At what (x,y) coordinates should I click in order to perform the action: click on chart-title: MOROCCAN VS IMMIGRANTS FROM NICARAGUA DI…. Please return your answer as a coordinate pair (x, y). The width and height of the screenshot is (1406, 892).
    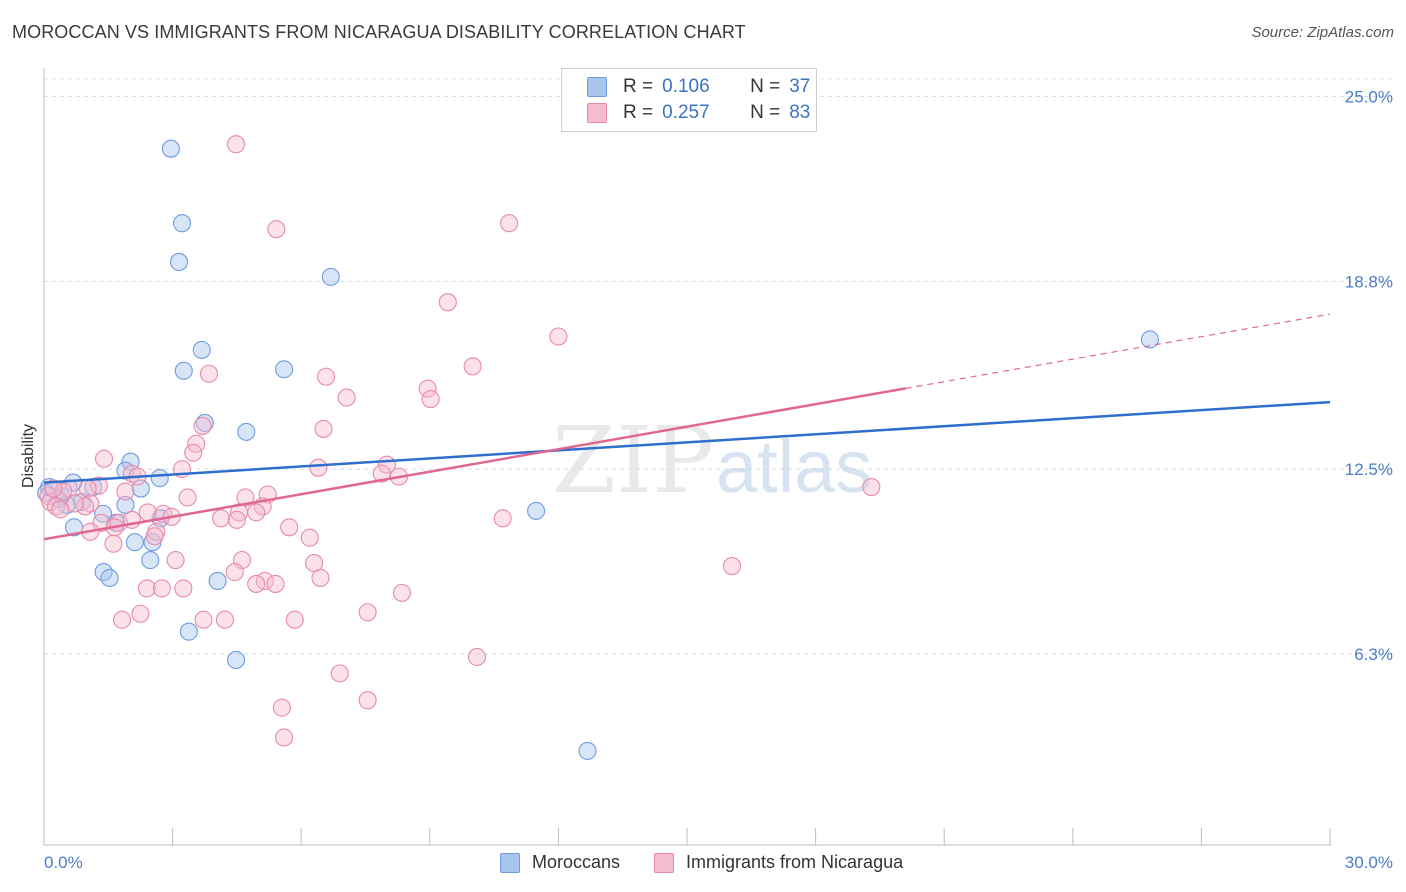
    Looking at the image, I should click on (379, 32).